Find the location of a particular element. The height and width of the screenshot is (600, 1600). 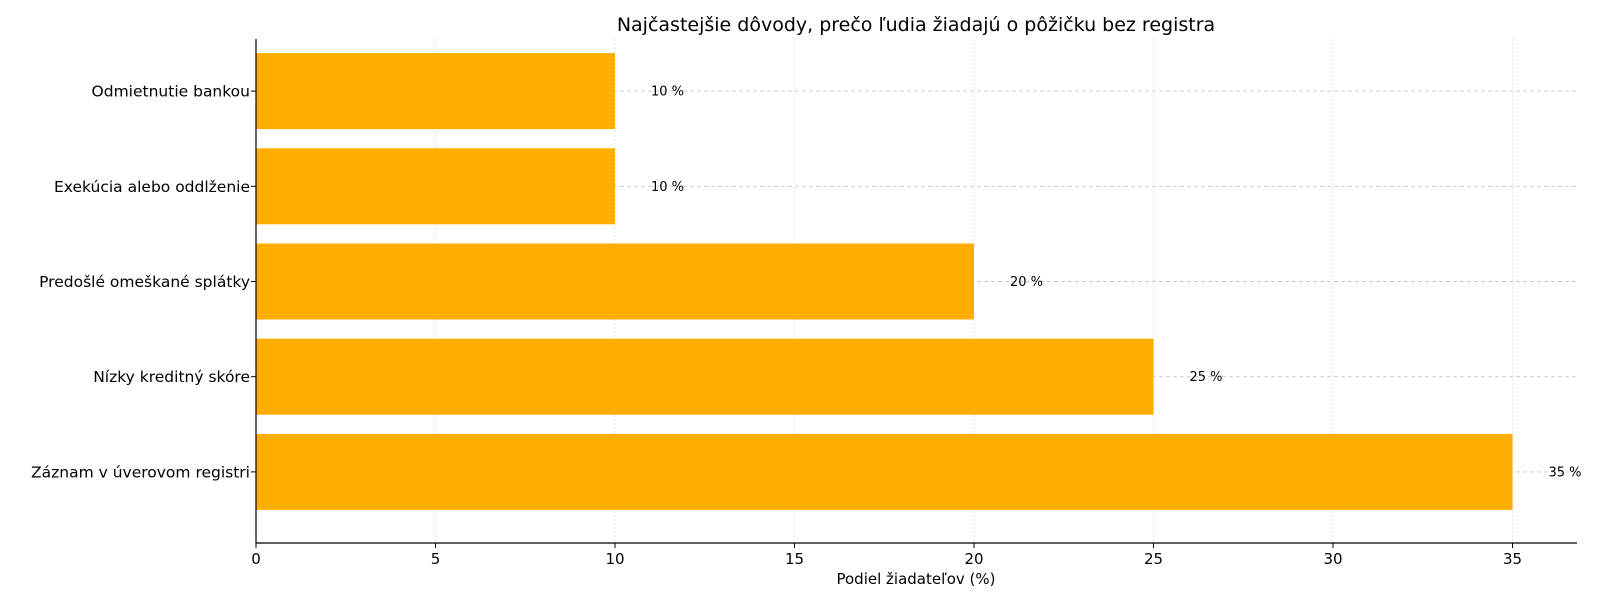

x-axis-label: Podiel žiadateľov (%) is located at coordinates (915, 579).